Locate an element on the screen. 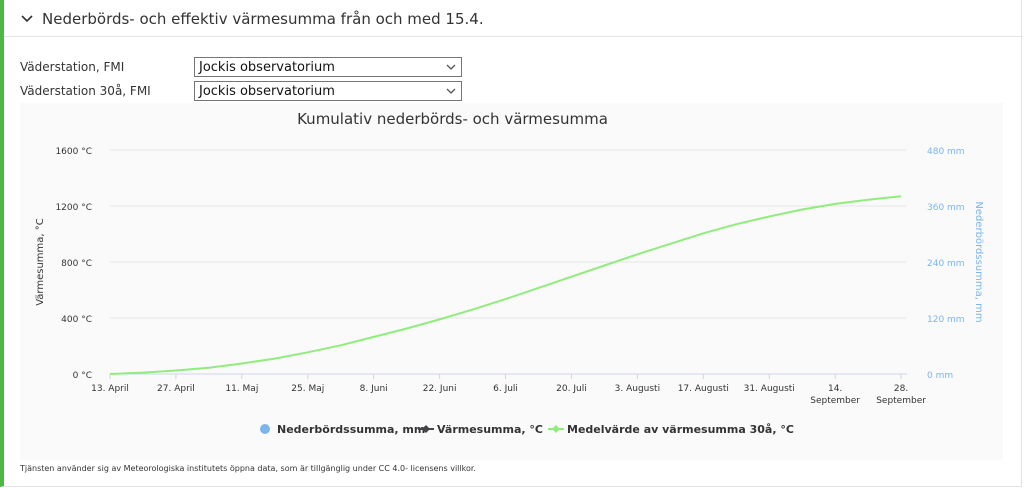 This screenshot has width=1024, height=489. x-tick-label: 28. is located at coordinates (901, 389).